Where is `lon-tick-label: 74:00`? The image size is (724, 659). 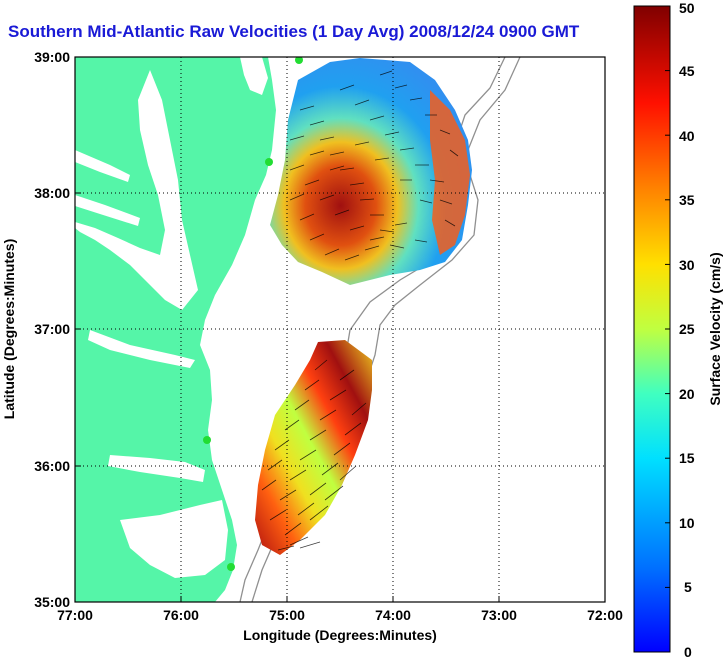
lon-tick-label: 74:00 is located at coordinates (393, 615).